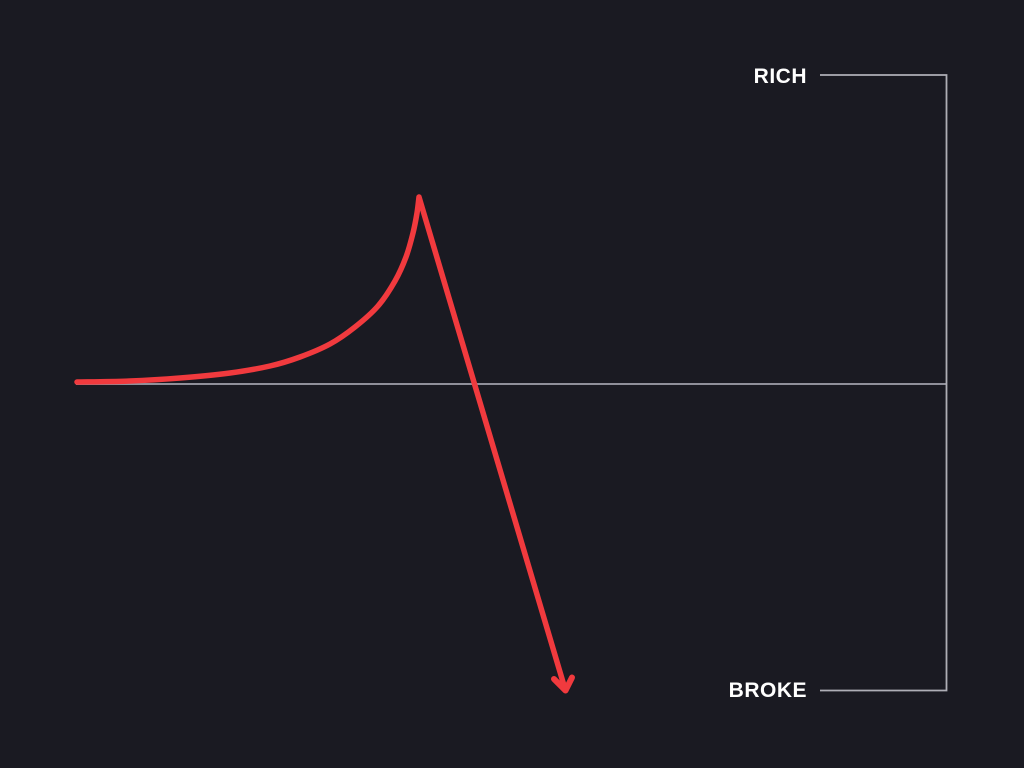 The width and height of the screenshot is (1024, 768). I want to click on rich-label: RICH, so click(780, 76).